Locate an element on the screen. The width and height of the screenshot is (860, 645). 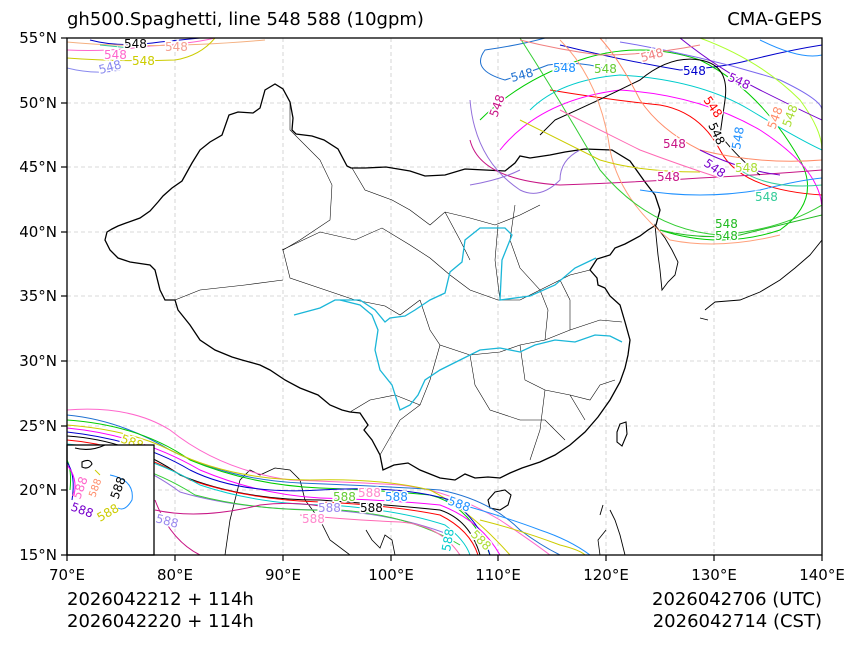
hainan-island is located at coordinates (499, 500).